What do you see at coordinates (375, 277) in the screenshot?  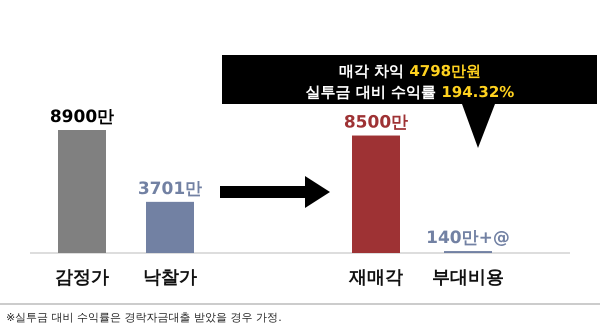 I see `x-tick-label: 재매각` at bounding box center [375, 277].